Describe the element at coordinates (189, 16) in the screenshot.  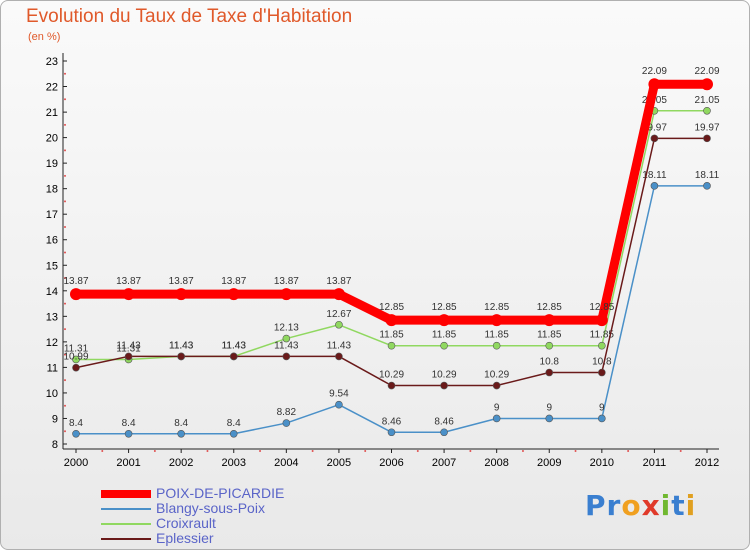
I see `chart-title: Evolution du Taux de Taxe d'Habitation` at that location.